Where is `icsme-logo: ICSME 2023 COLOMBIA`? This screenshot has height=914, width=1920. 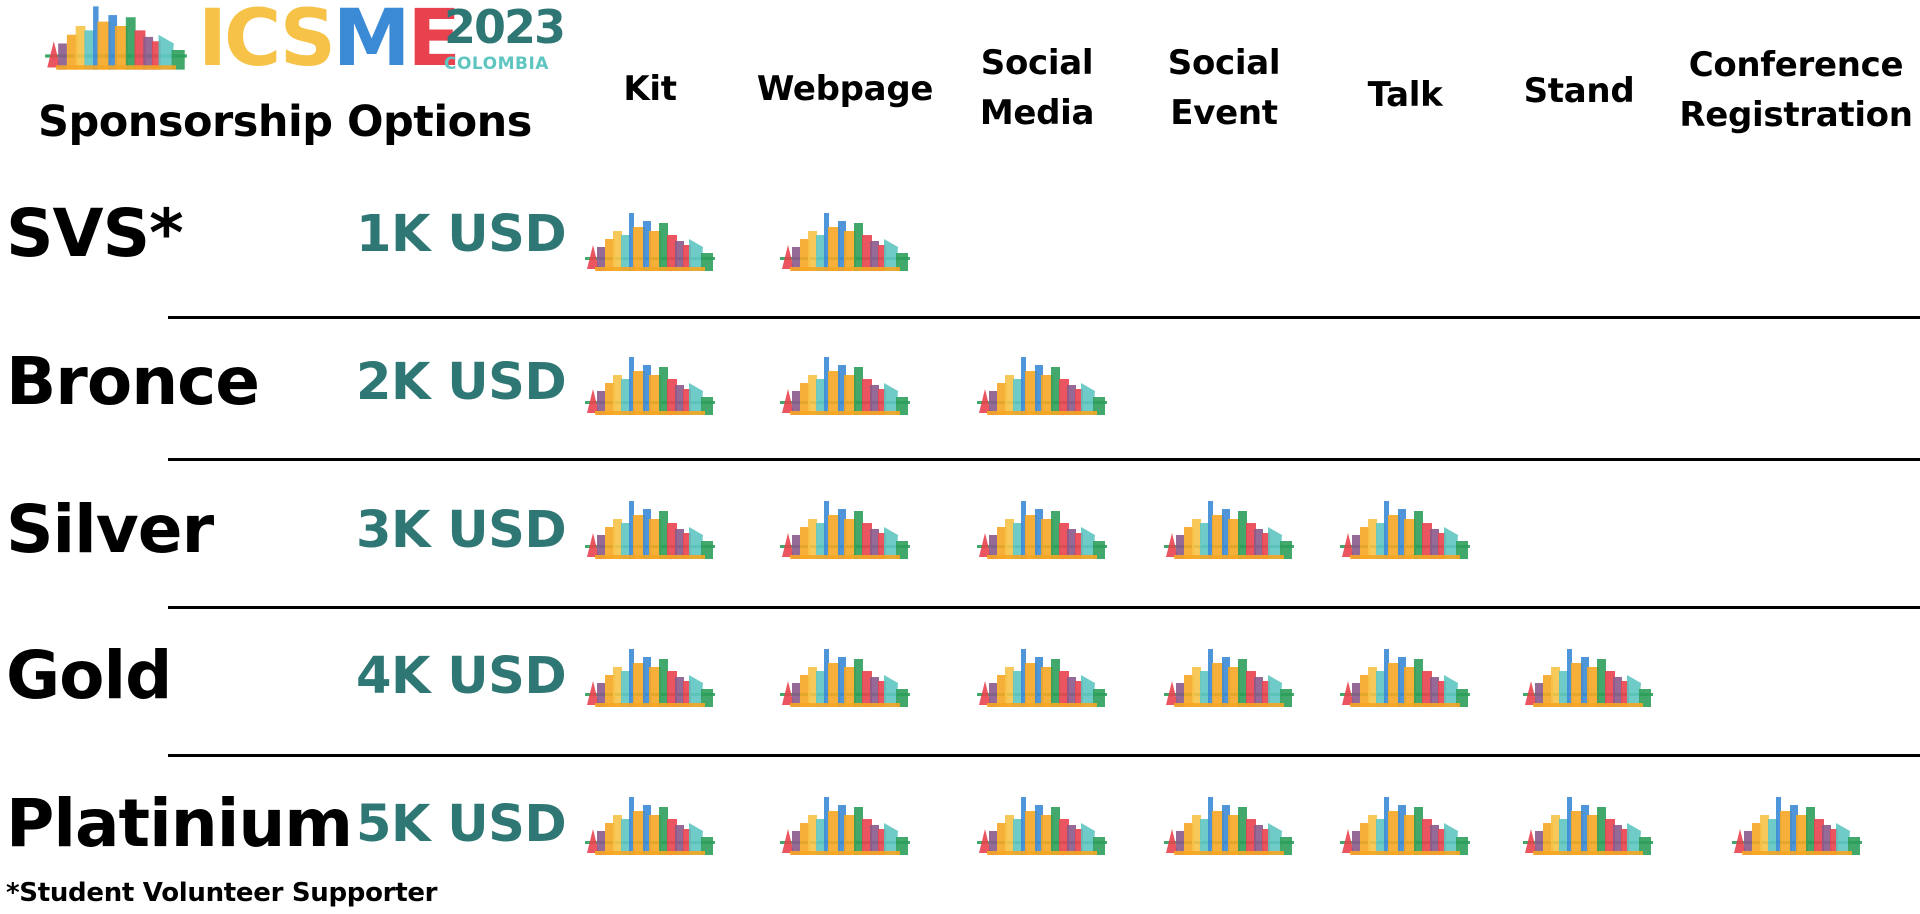
icsme-logo: ICSME 2023 COLOMBIA is located at coordinates (301, 42).